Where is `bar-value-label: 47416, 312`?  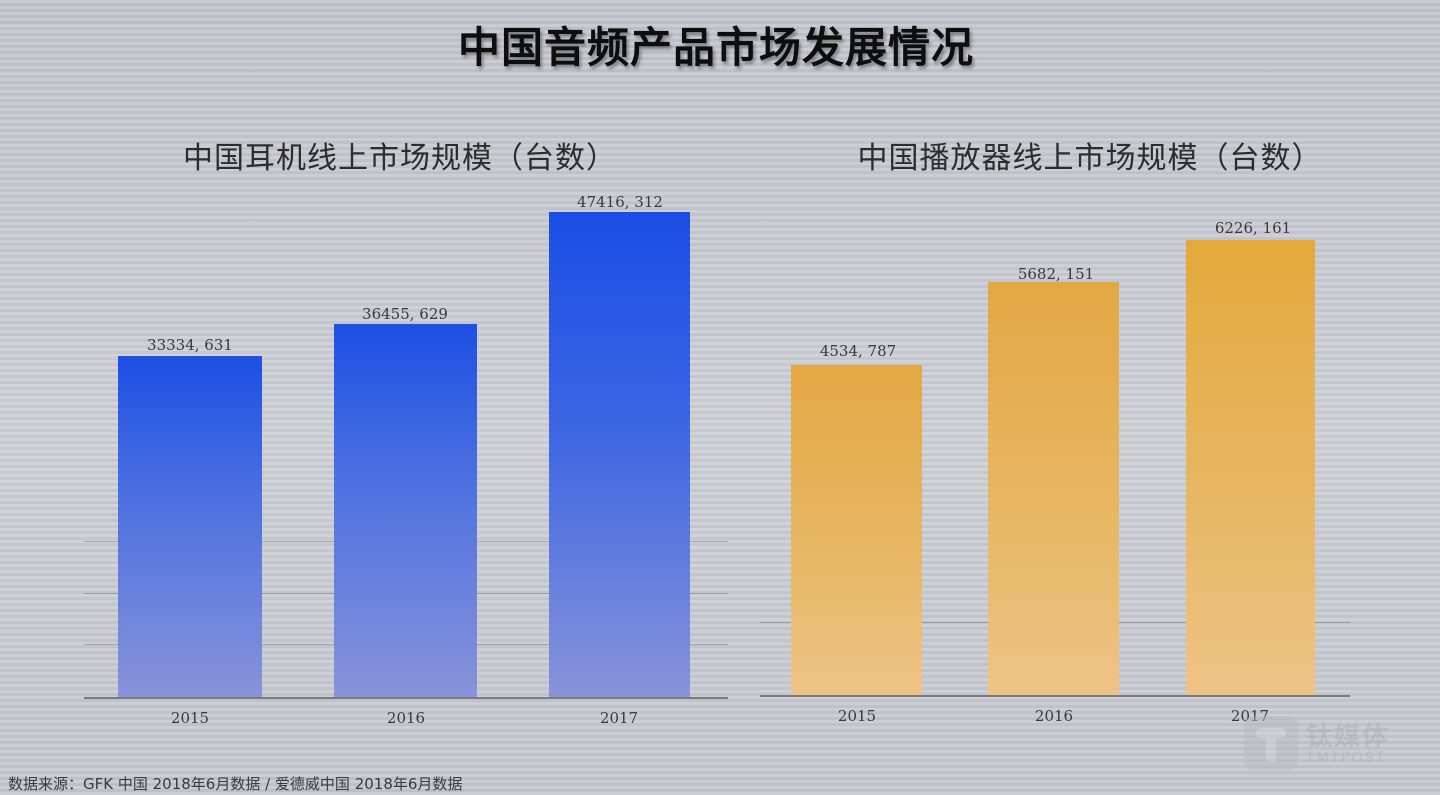 bar-value-label: 47416, 312 is located at coordinates (620, 202).